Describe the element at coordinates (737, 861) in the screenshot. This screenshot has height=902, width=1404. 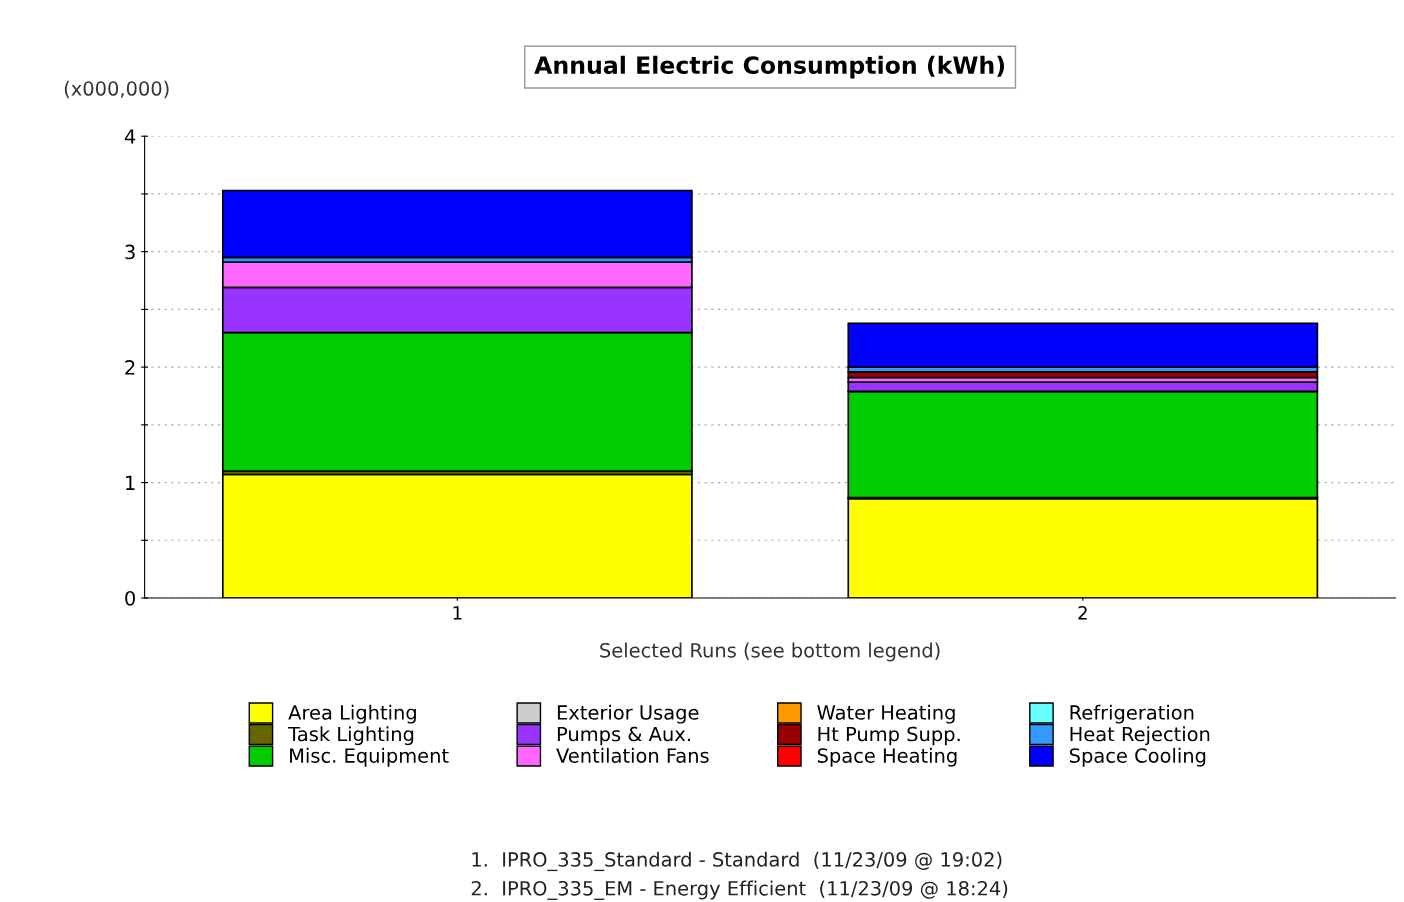
I see `text: 1. IPRO_335_Standard - Standard (11/23/09 @ 19:02)` at that location.